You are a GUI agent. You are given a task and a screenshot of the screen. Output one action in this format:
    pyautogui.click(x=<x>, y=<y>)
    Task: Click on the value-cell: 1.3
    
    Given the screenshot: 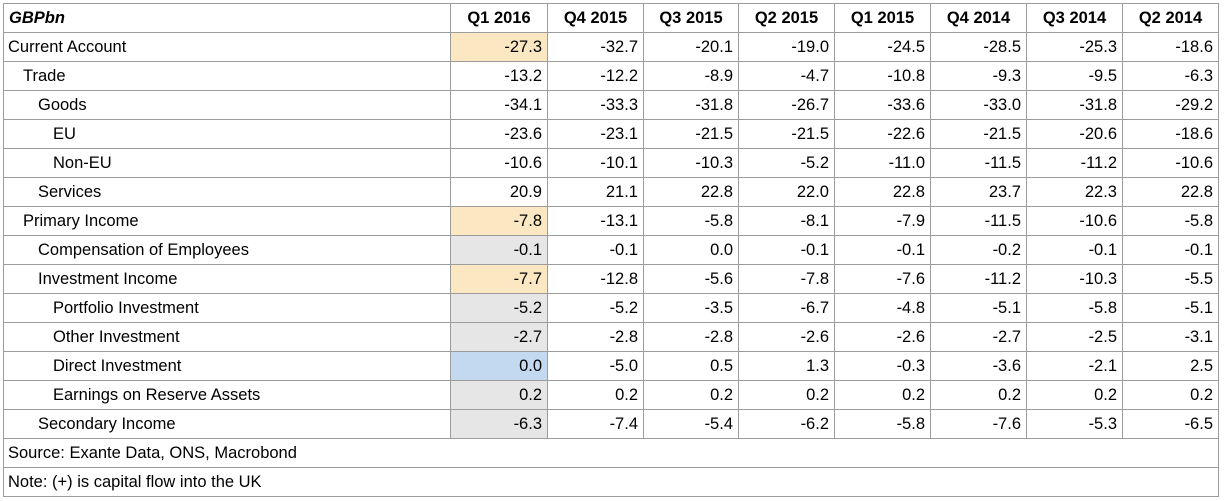 What is the action you would take?
    pyautogui.click(x=786, y=366)
    